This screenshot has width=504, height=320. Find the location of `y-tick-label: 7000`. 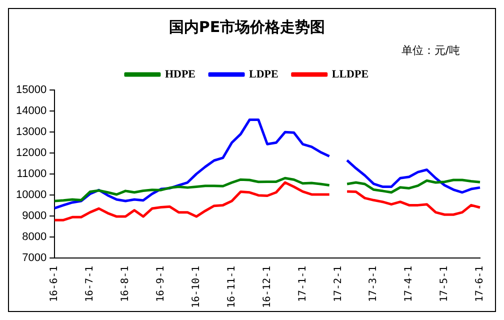

y-tick-label: 7000 is located at coordinates (34, 258).